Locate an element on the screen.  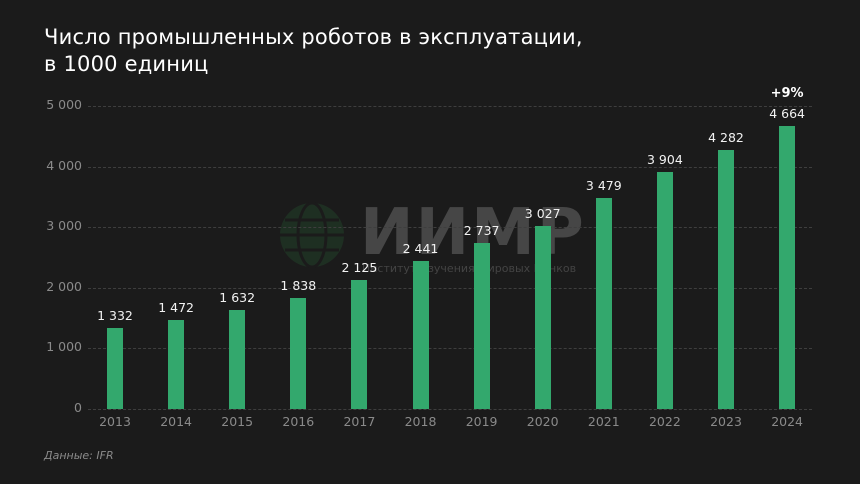
y-tick-label: 0 is located at coordinates (78, 407).